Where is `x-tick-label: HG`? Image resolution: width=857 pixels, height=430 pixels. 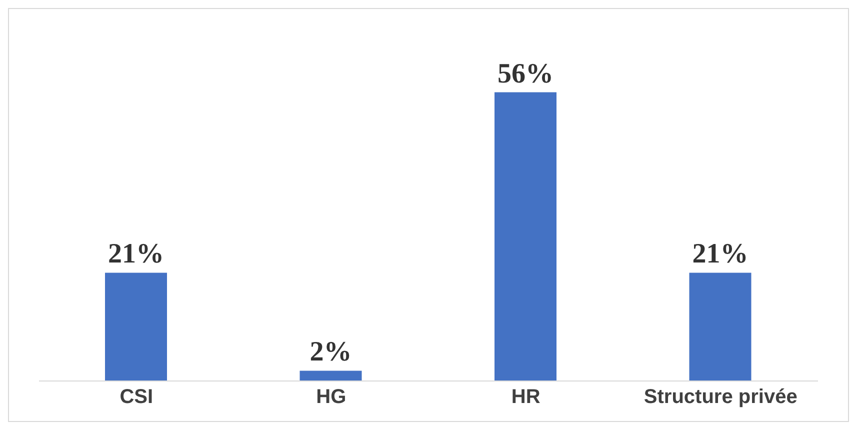
x-tick-label: HG is located at coordinates (331, 397).